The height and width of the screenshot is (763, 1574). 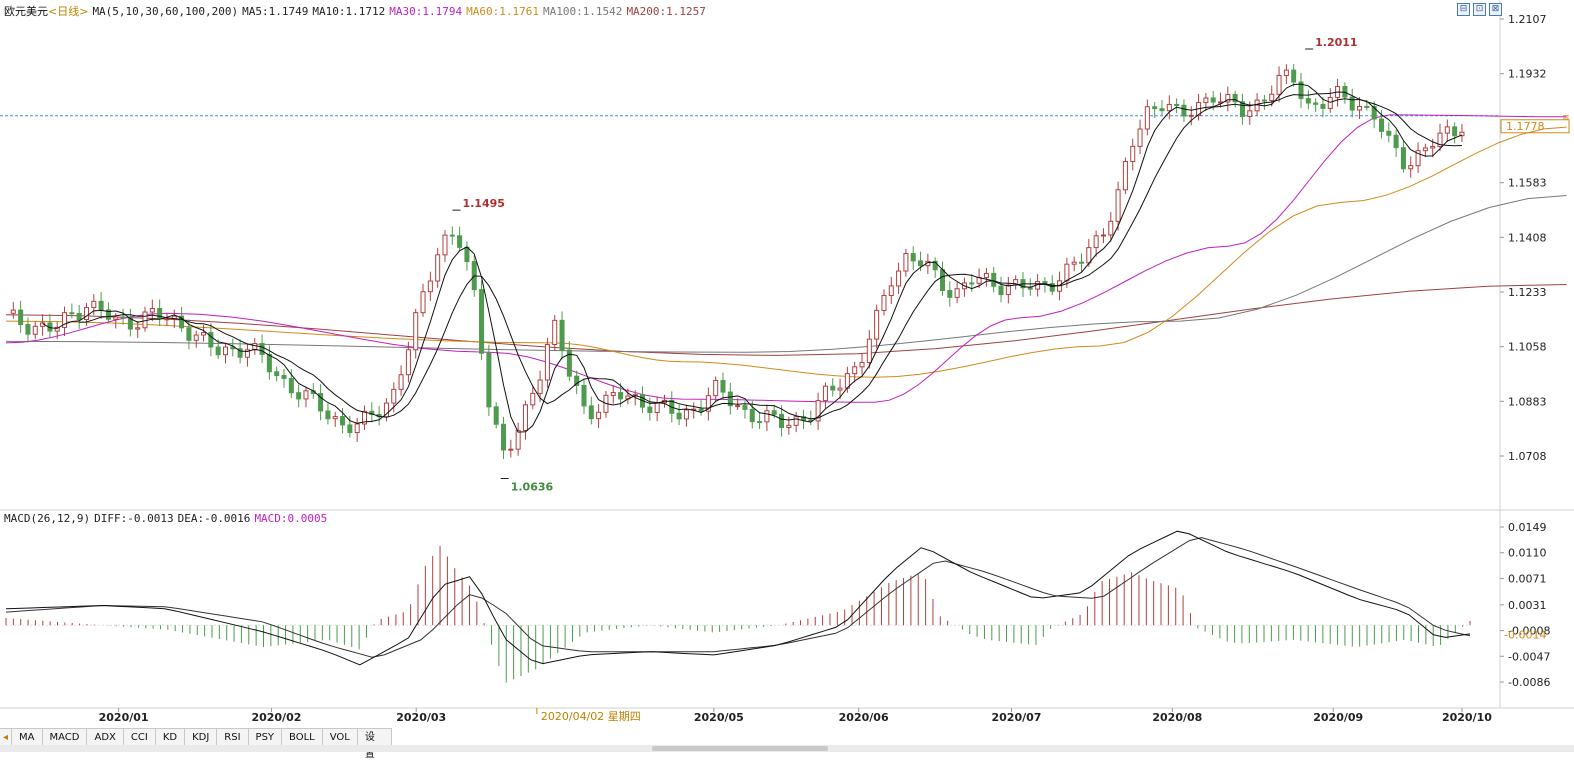 I want to click on high-aug-label: 1.2011, so click(x=1336, y=42).